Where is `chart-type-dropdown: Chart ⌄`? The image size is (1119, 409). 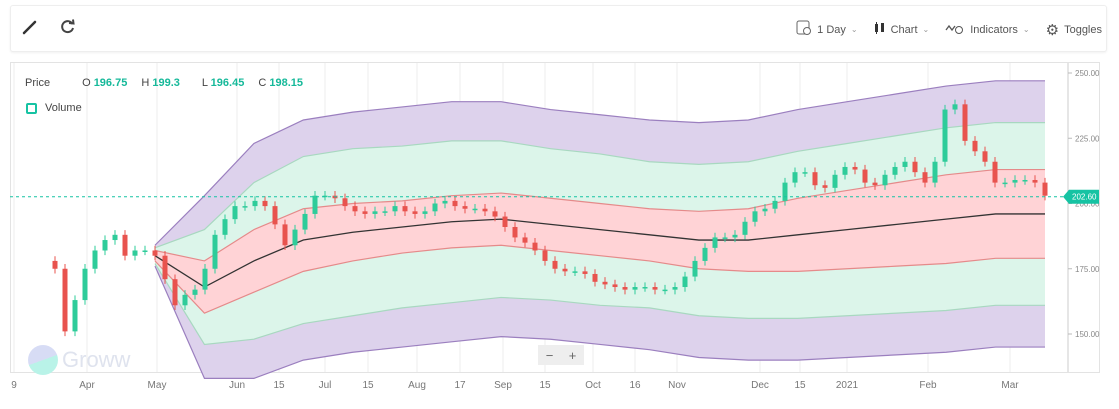 chart-type-dropdown: Chart ⌄ is located at coordinates (902, 29).